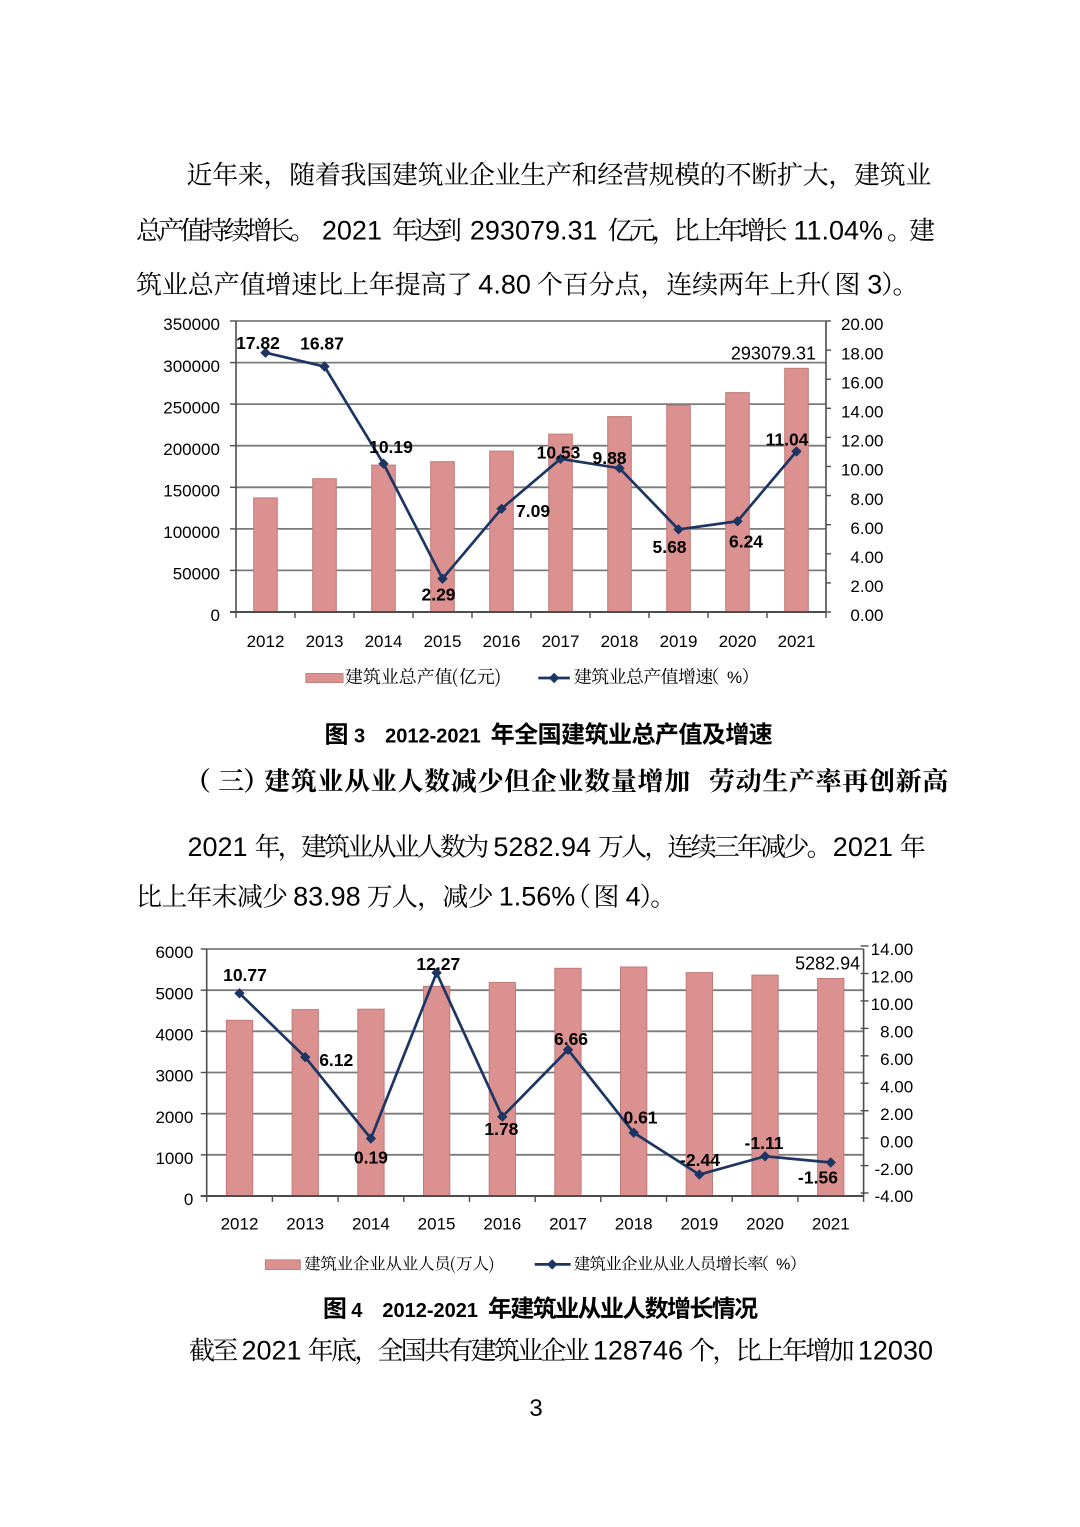  I want to click on svg-text: 6.66, so click(571, 1039).